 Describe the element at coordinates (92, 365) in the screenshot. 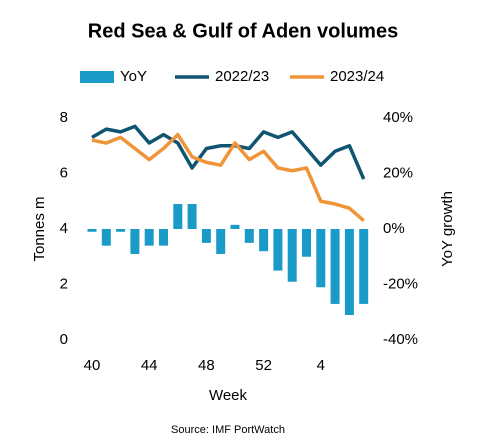

I see `x-tick-label: 40` at that location.